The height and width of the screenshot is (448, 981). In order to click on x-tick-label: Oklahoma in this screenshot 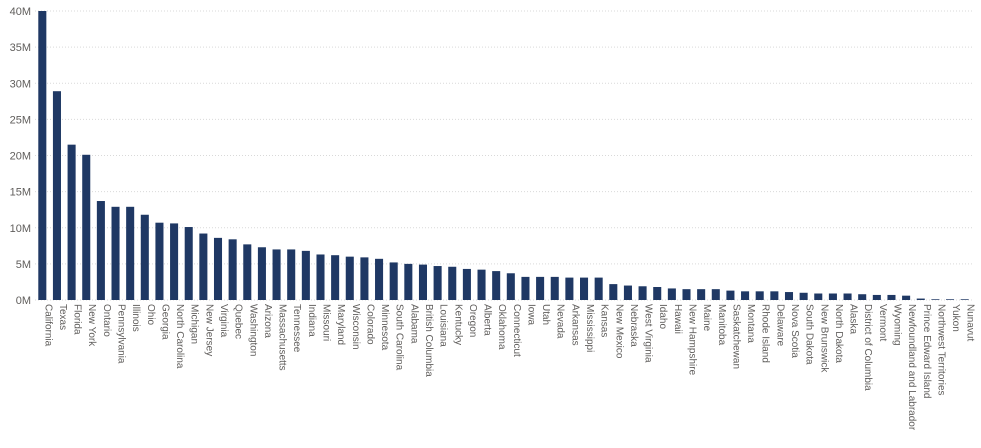, I will do `click(501, 327)`.